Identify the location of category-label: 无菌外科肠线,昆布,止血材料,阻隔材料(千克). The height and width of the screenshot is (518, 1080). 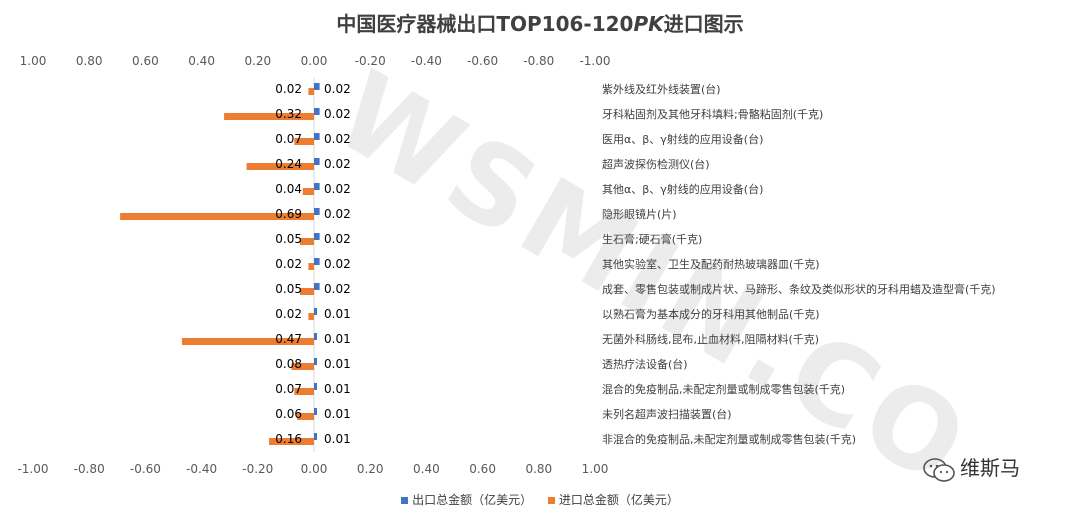
(710, 339).